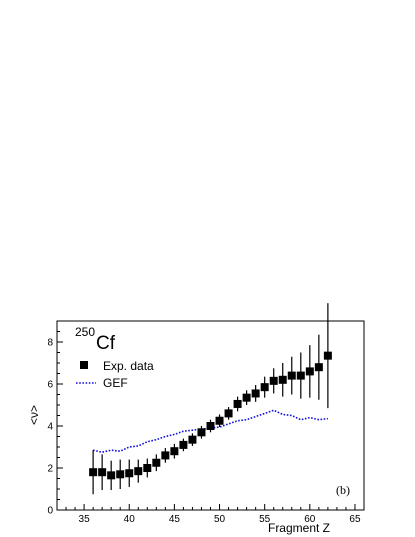 The image size is (415, 537). I want to click on y-tick-labels: 0 2 4 6 8, so click(50, 427).